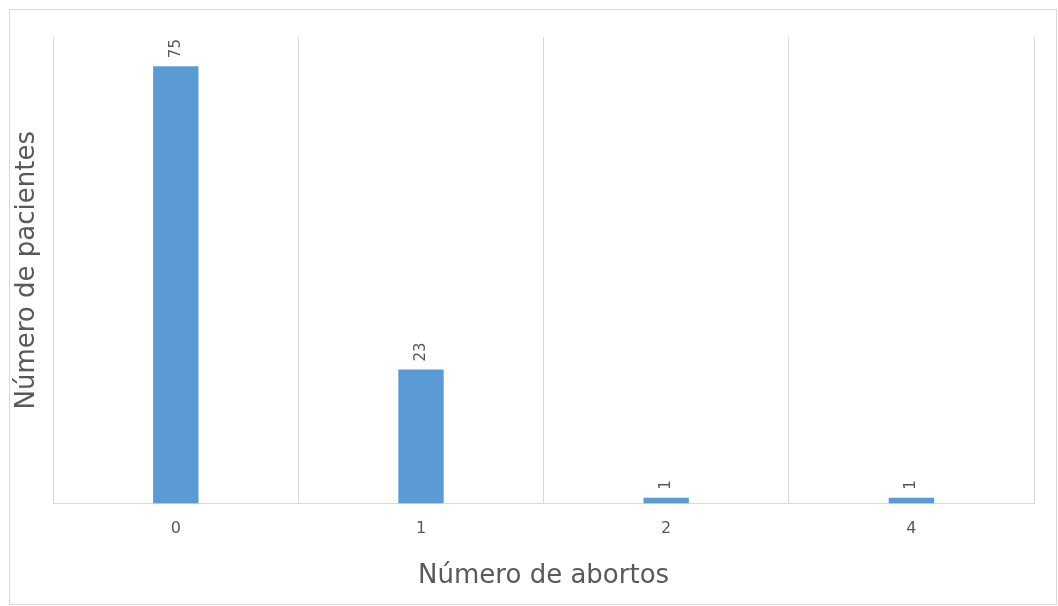 This screenshot has height=606, width=1058. Describe the element at coordinates (175, 528) in the screenshot. I see `x-tick-label: 0` at that location.